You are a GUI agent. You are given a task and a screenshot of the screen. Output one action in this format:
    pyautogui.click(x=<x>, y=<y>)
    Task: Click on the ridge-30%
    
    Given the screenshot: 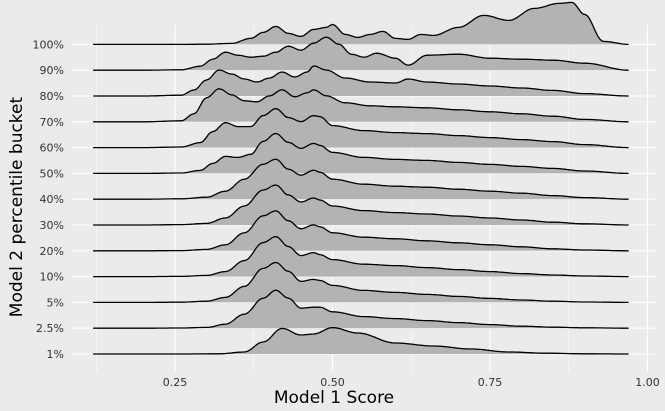 What is the action you would take?
    pyautogui.click(x=361, y=205)
    